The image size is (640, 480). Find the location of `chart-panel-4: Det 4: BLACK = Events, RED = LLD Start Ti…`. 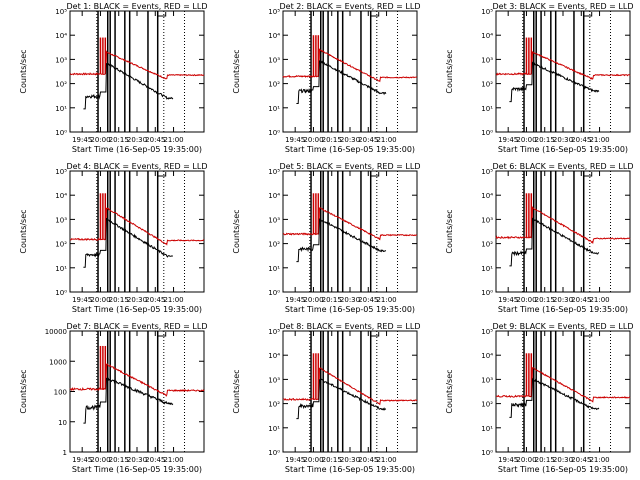

chart-panel-4: Det 4: BLACK = Events, RED = LLD Start Ti… is located at coordinates (113, 238).